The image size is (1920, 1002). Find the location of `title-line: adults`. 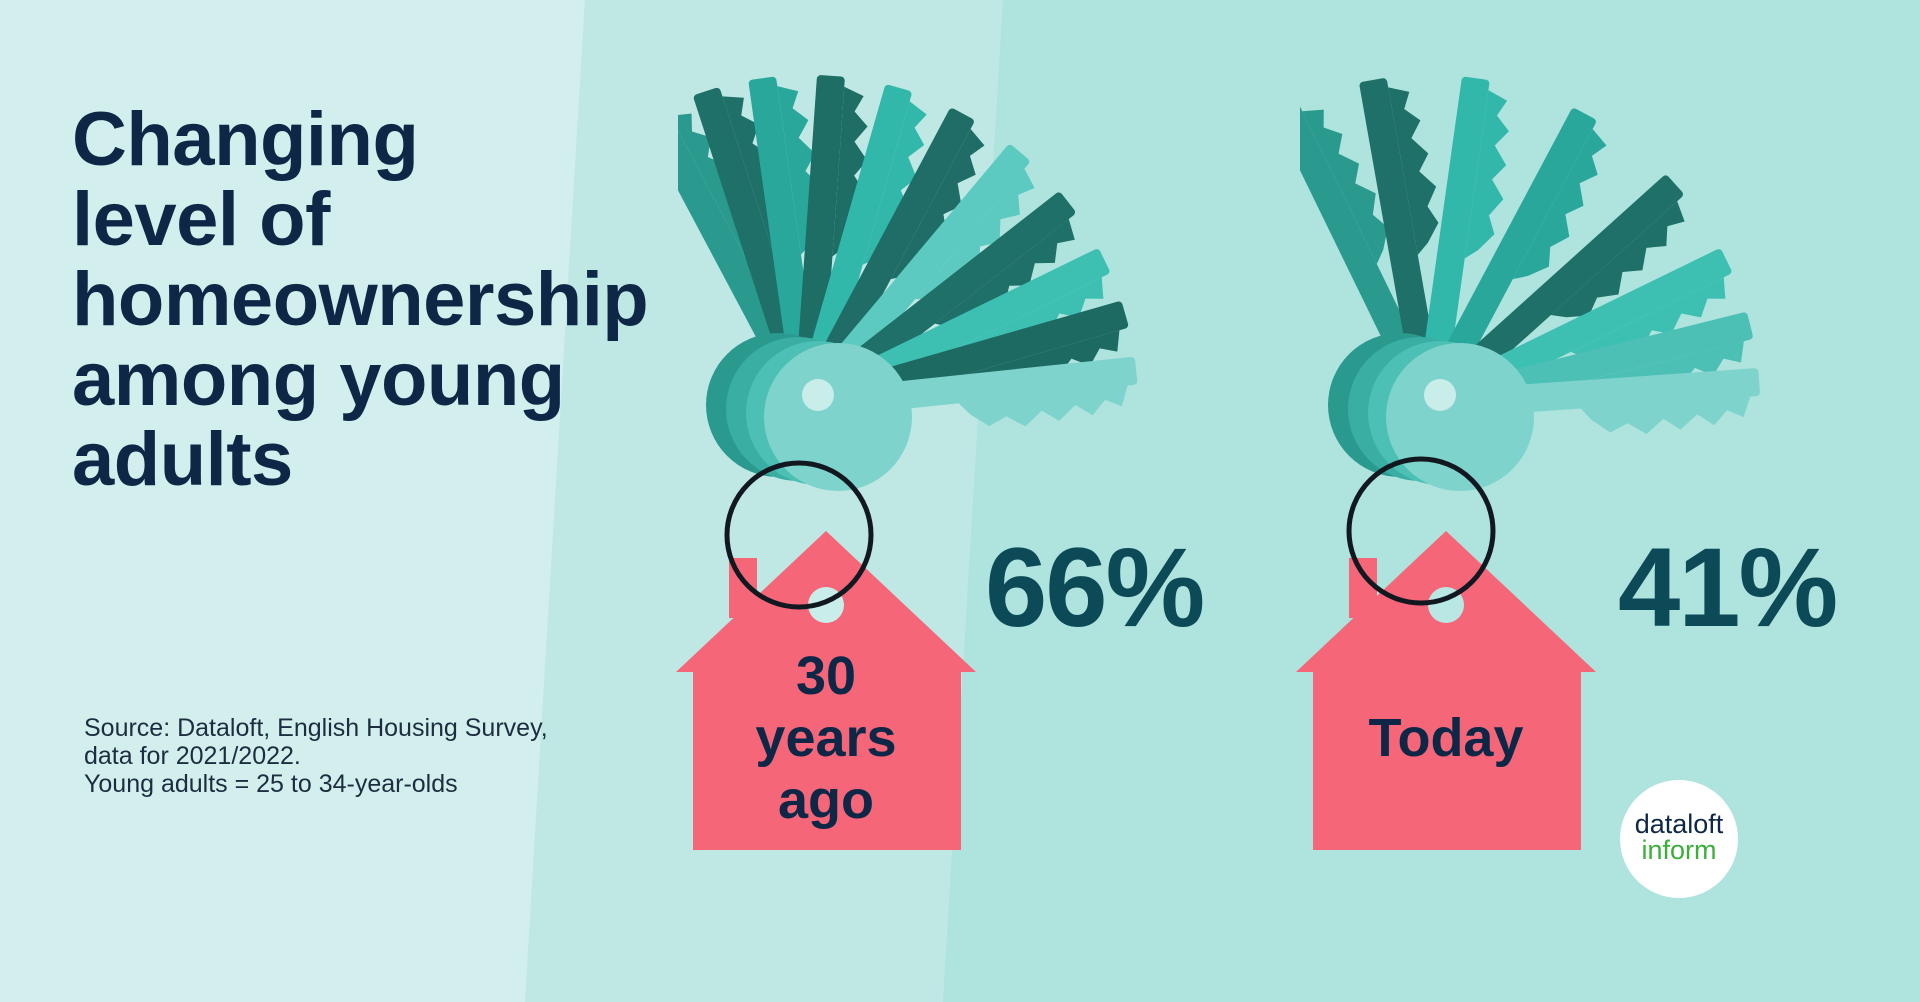

title-line: adults is located at coordinates (182, 459).